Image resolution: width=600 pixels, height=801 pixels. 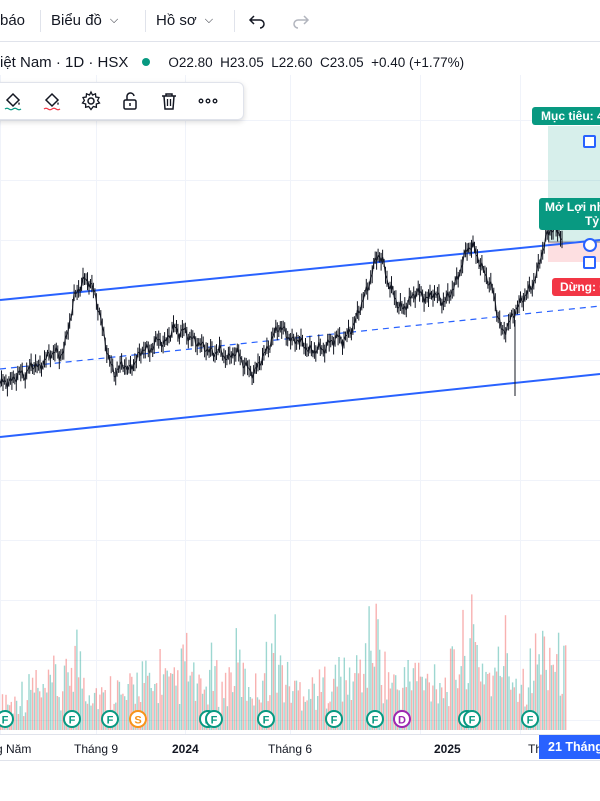 I want to click on stop-handle, so click(x=589, y=262).